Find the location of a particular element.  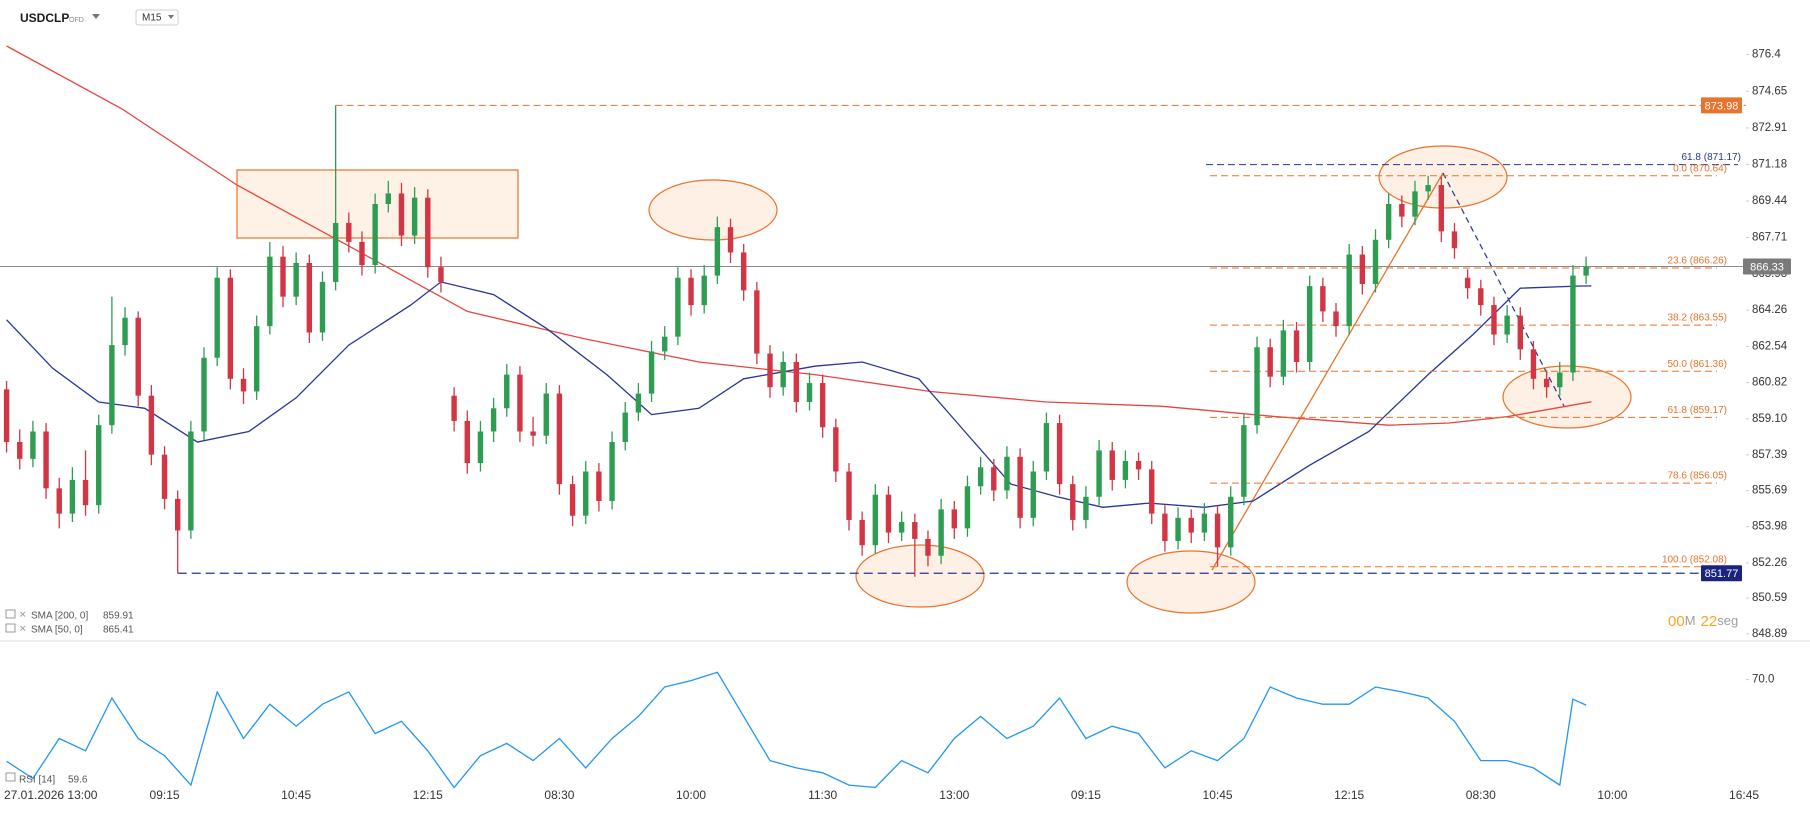

y-tick-label: 867.71 is located at coordinates (1769, 238).